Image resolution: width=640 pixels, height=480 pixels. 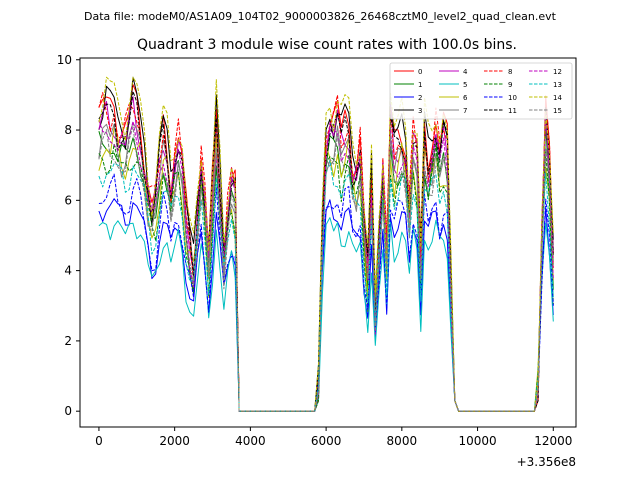 I want to click on legend-label-9: 9, so click(x=510, y=85).